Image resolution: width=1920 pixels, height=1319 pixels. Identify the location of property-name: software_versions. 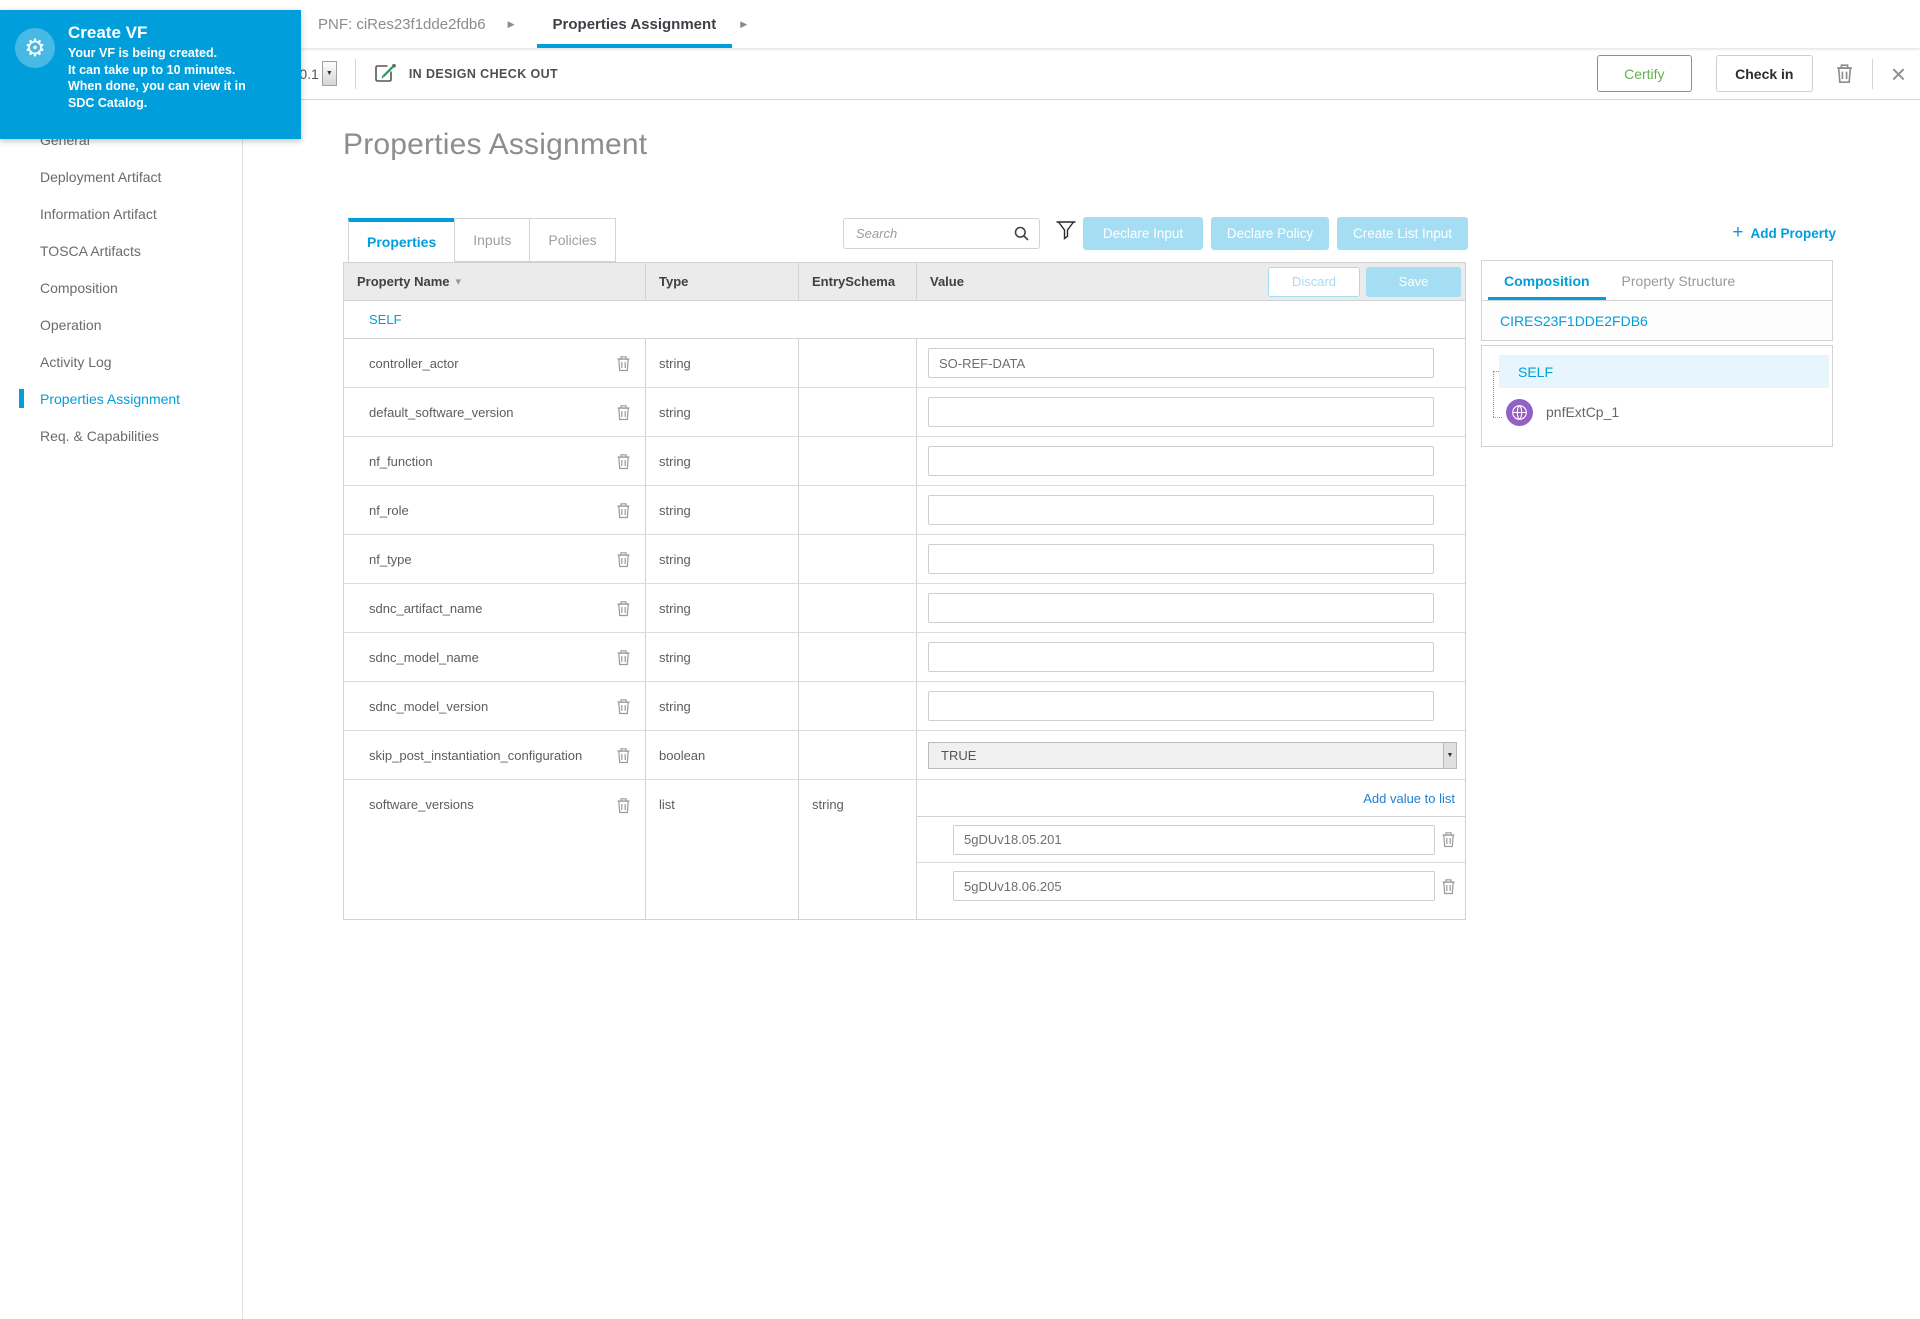
(421, 804).